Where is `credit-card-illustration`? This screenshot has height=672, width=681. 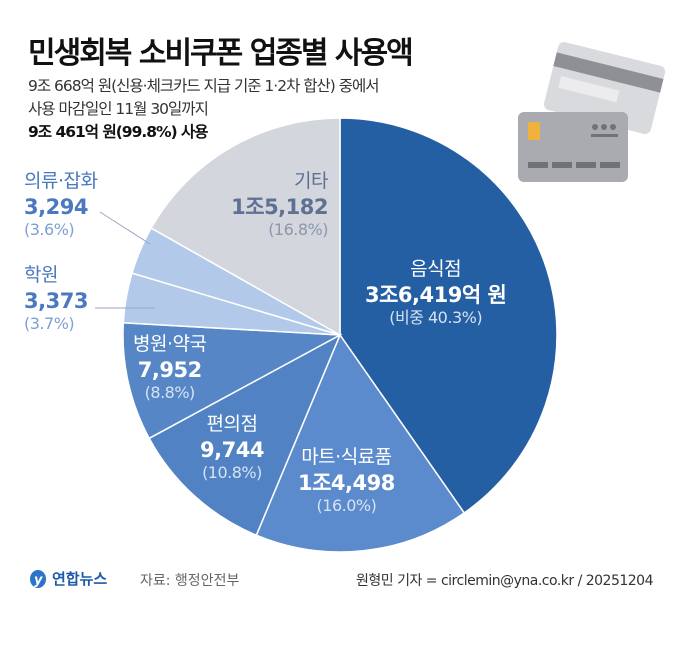 credit-card-illustration is located at coordinates (592, 112).